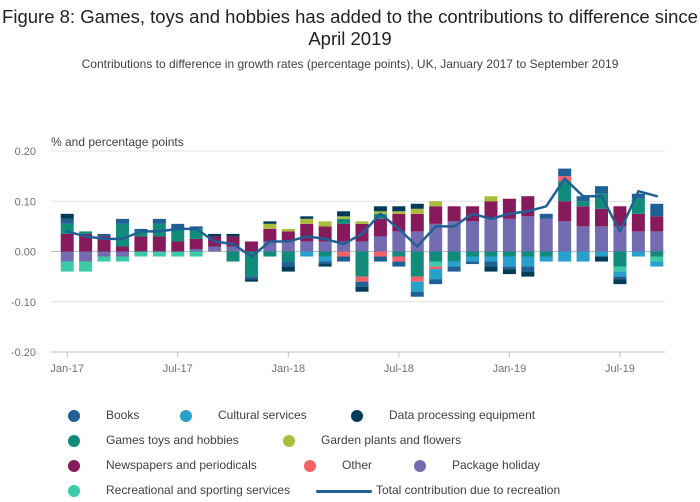 The image size is (700, 502). I want to click on y-tick-label: 0.20, so click(25, 152).